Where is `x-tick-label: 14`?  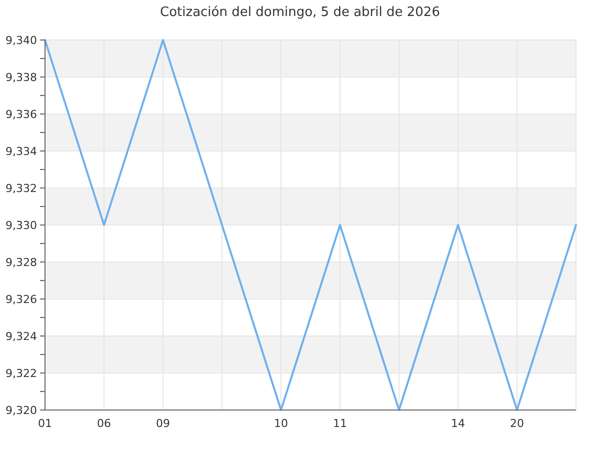 x-tick-label: 14 is located at coordinates (458, 423).